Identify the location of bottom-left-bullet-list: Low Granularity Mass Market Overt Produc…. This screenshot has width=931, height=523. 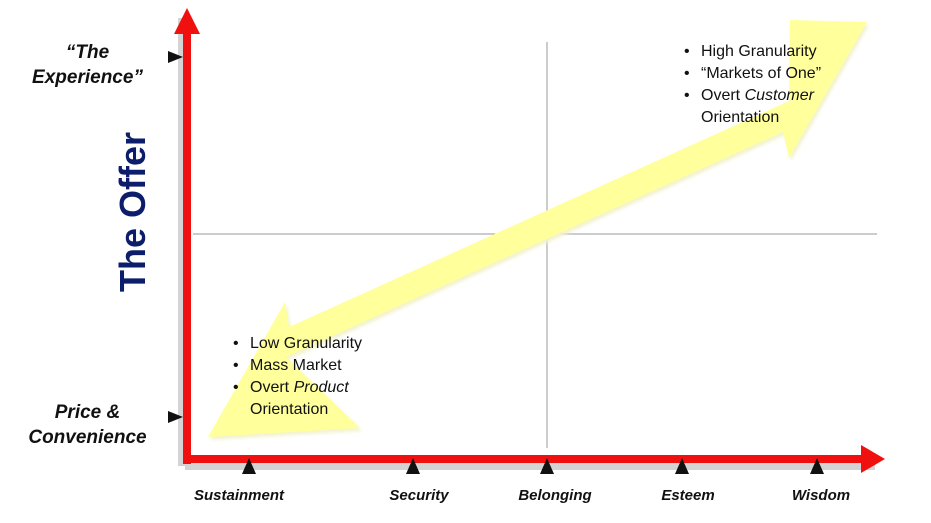
(295, 377).